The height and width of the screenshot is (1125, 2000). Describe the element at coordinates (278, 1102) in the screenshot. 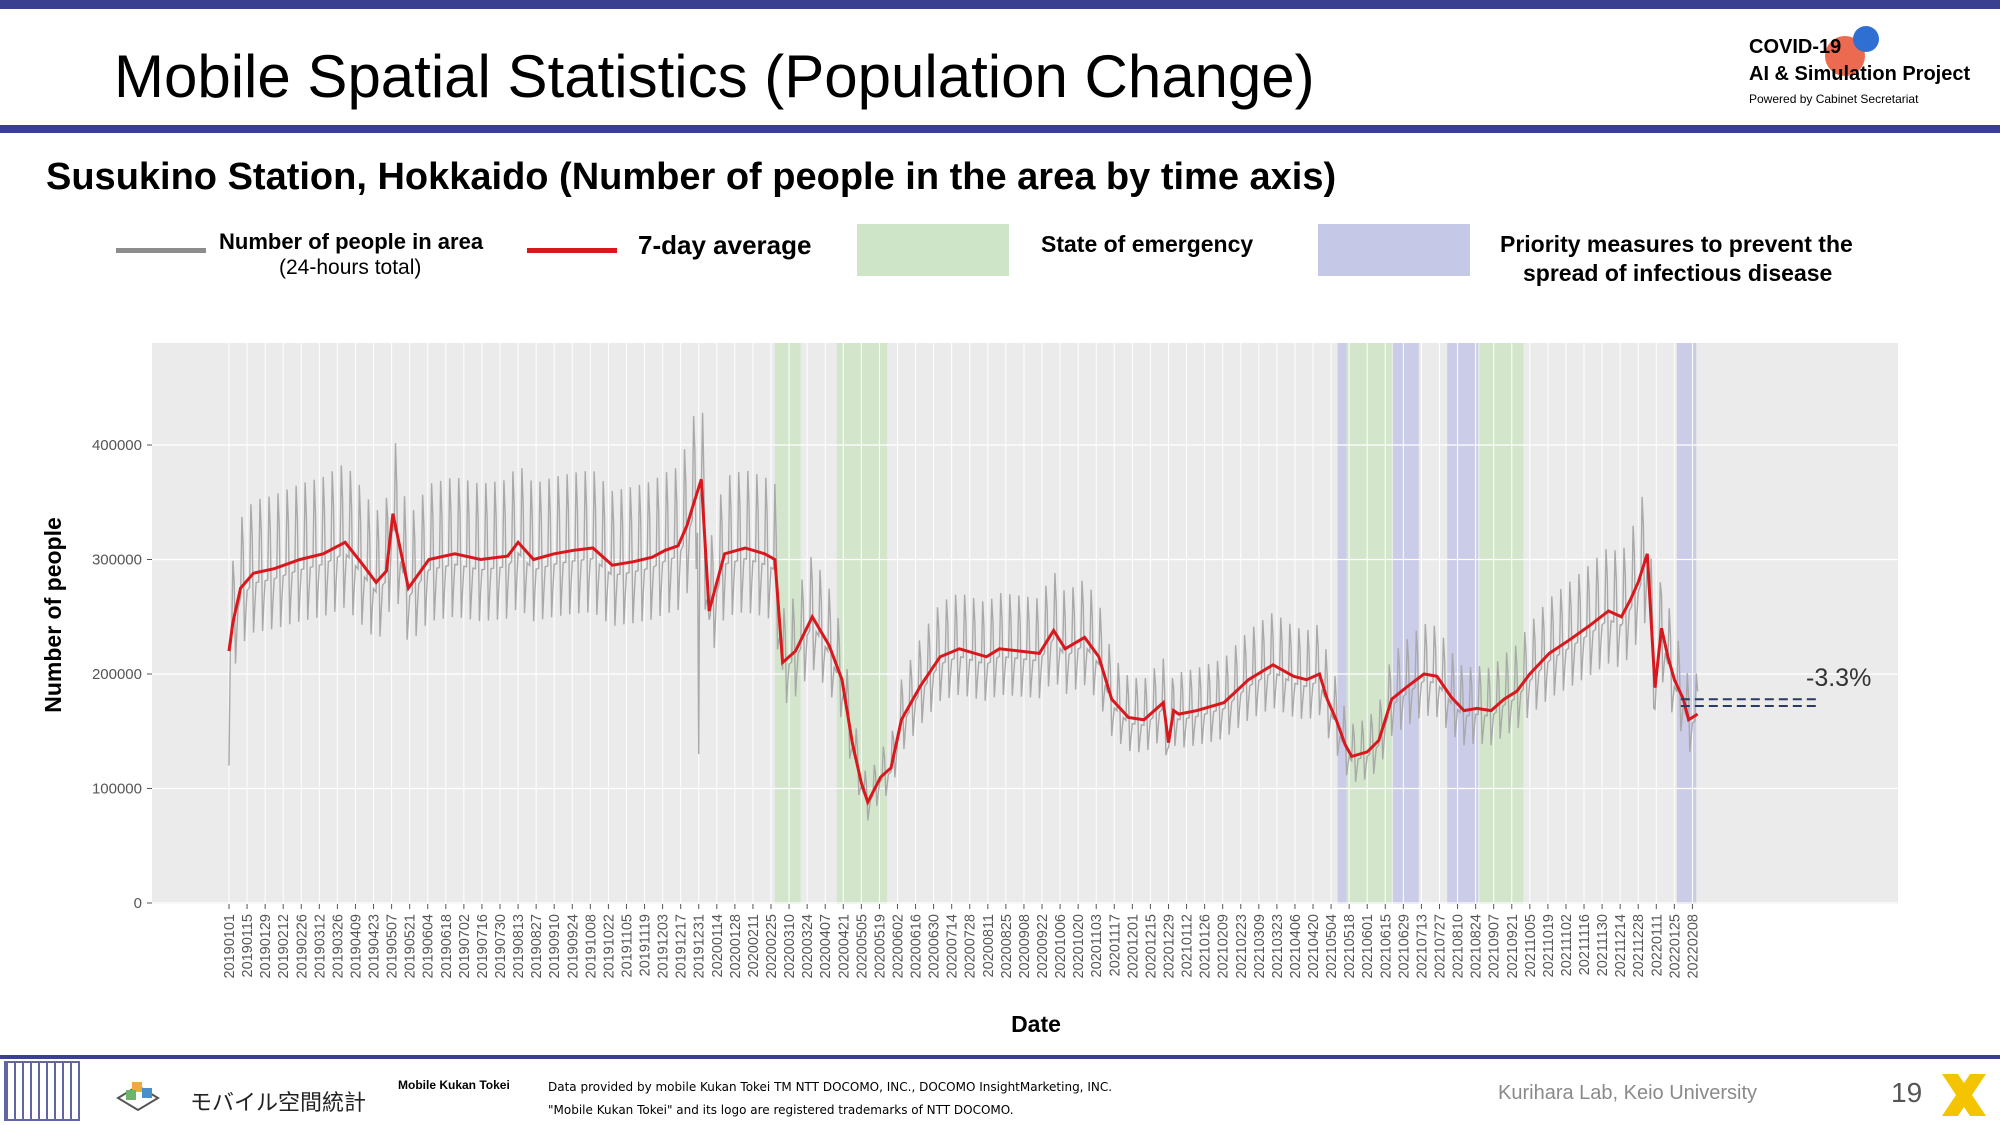

I see `footer-brand-jp: モバイル空間統計` at that location.